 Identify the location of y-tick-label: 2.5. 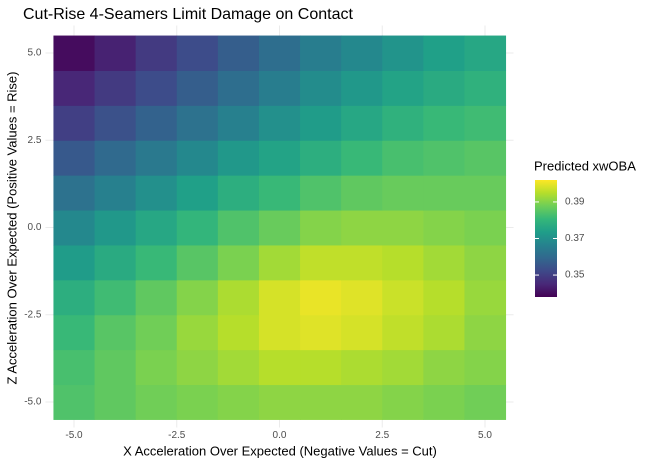
(35, 140).